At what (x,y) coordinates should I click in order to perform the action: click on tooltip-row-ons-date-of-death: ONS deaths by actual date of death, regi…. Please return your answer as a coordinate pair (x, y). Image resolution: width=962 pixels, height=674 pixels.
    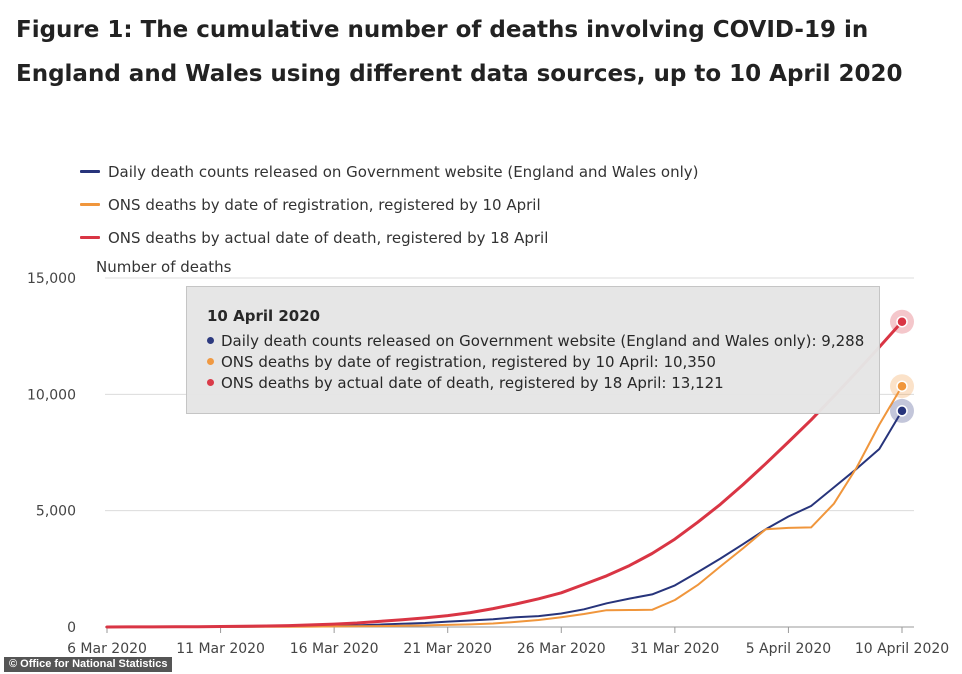
    Looking at the image, I should click on (543, 383).